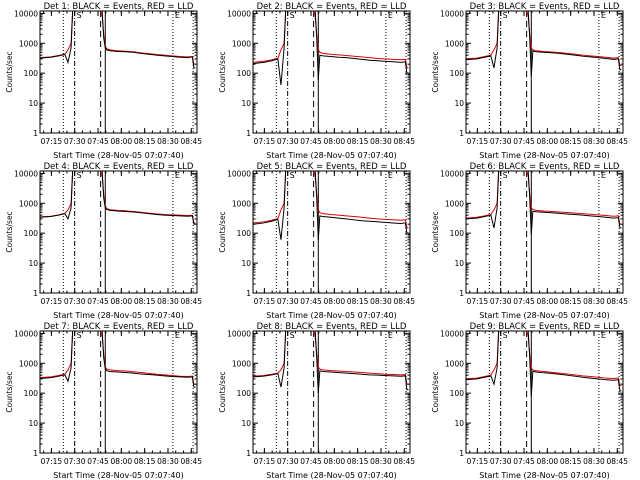 The height and width of the screenshot is (480, 640). What do you see at coordinates (332, 327) in the screenshot?
I see `chart-title: Det 8: BLACK = Events, RED = LLD` at bounding box center [332, 327].